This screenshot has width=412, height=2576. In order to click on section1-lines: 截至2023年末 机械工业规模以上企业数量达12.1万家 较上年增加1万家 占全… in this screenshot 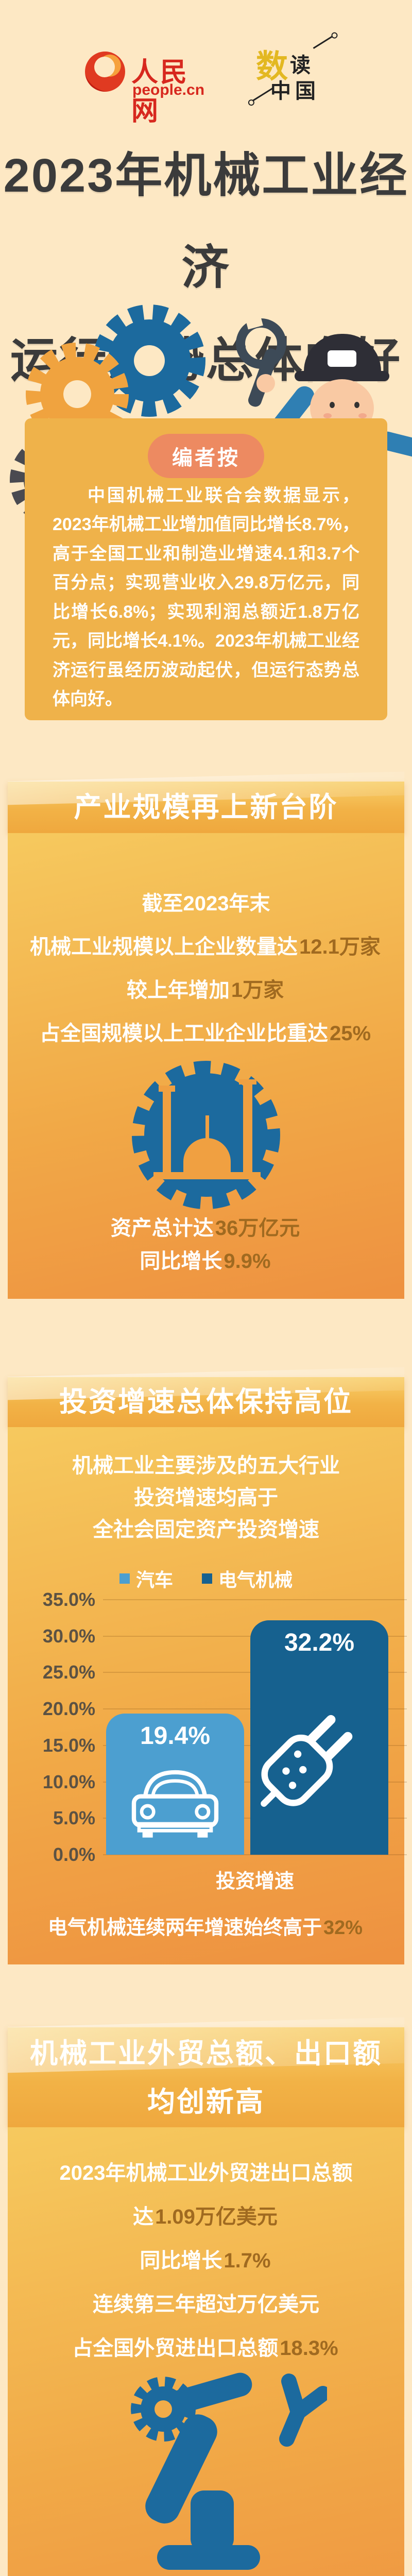, I will do `click(206, 968)`.